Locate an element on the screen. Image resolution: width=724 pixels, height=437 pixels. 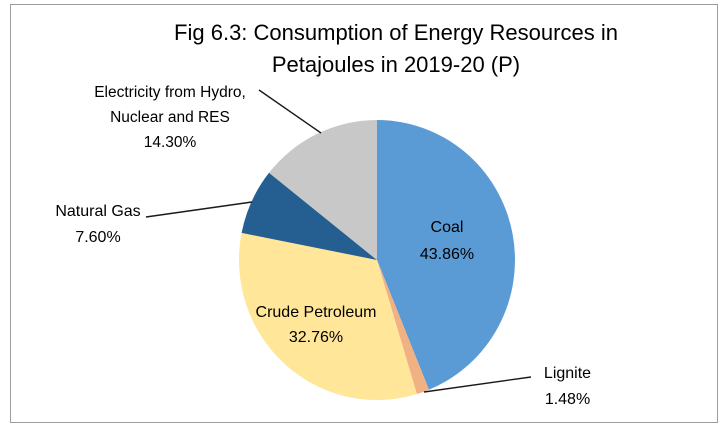
slice-label-electricity-name: Electricity from Hydro, Nuclear and RES is located at coordinates (170, 105).